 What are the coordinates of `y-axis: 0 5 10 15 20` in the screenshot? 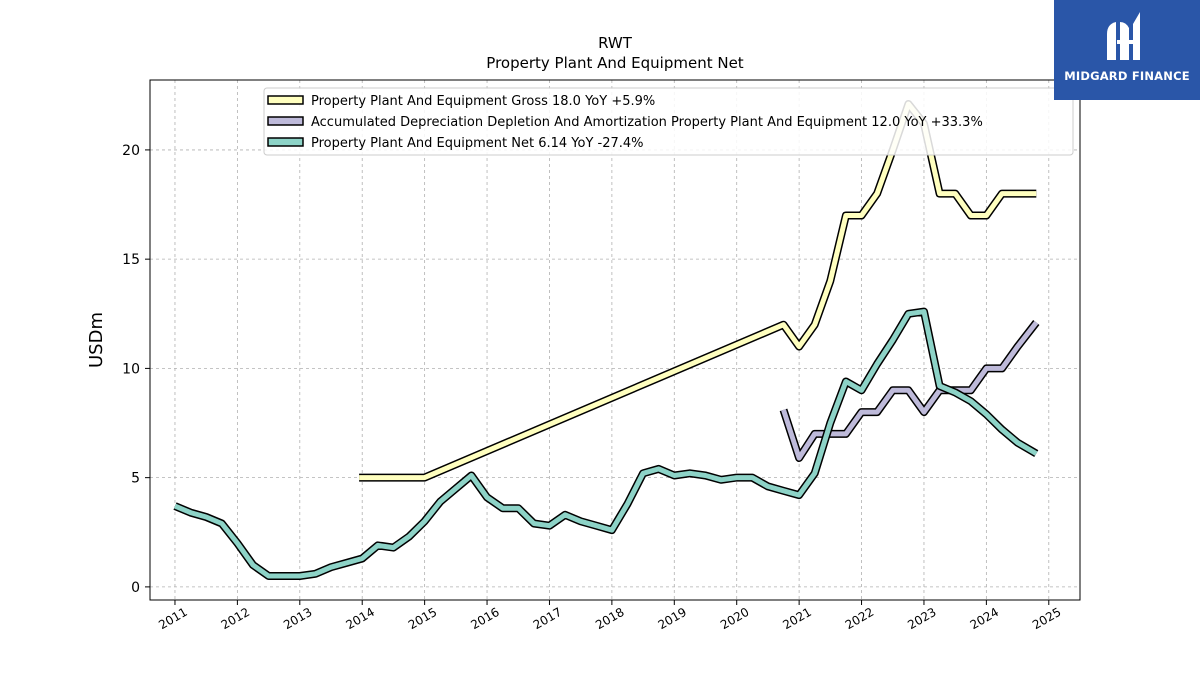 It's located at (136, 369).